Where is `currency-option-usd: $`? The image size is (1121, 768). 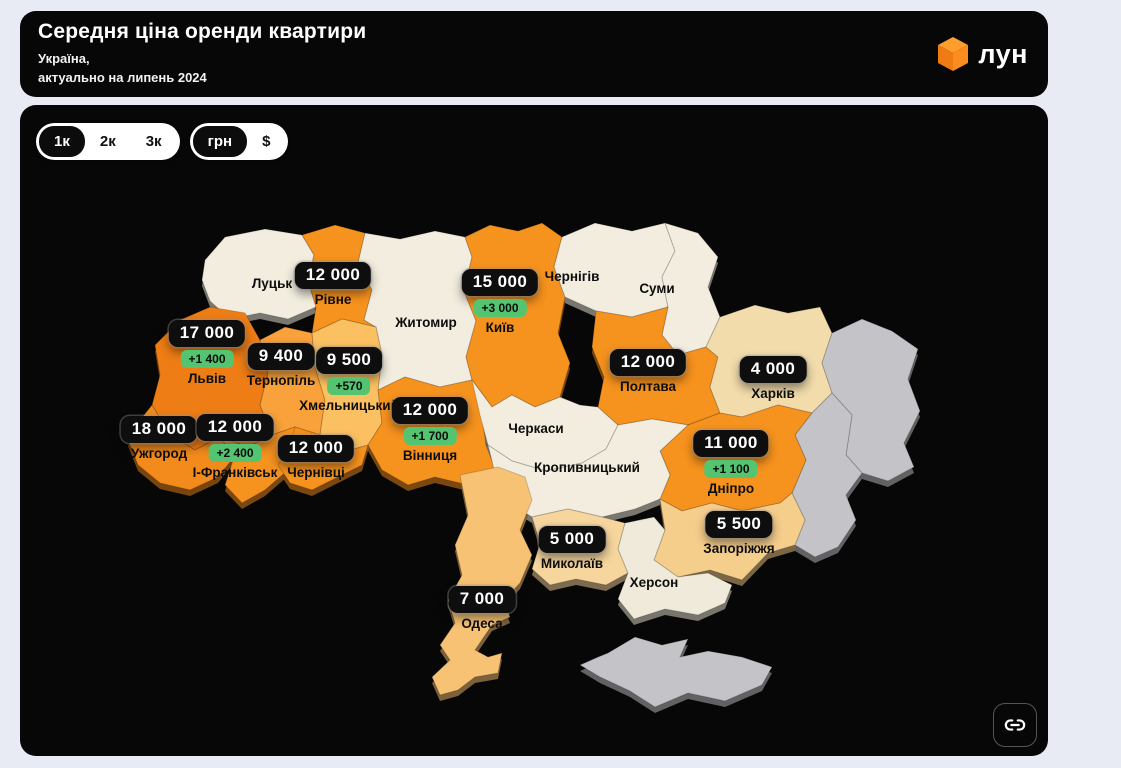
currency-option-usd: $ is located at coordinates (266, 141).